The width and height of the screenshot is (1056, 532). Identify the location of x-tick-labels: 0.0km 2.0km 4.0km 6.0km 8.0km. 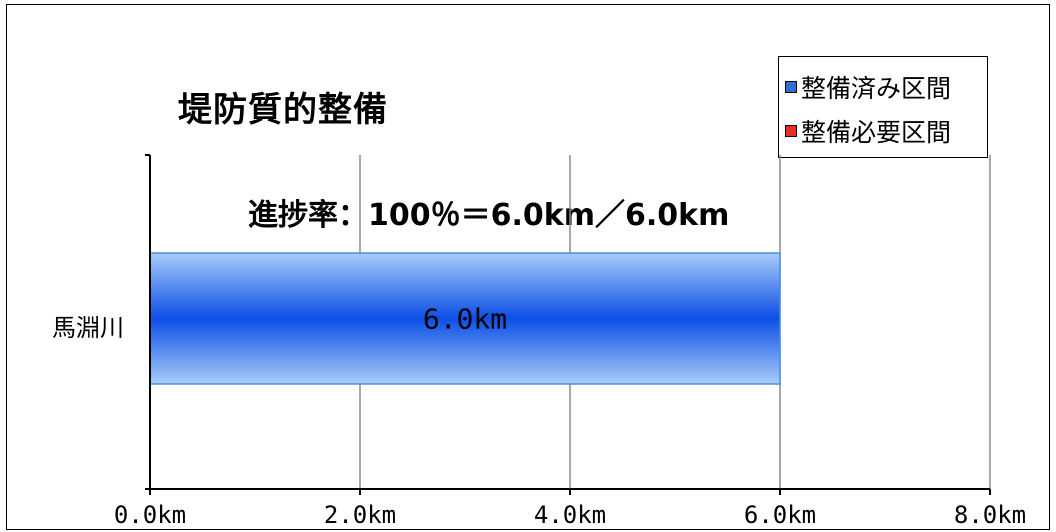
(570, 515).